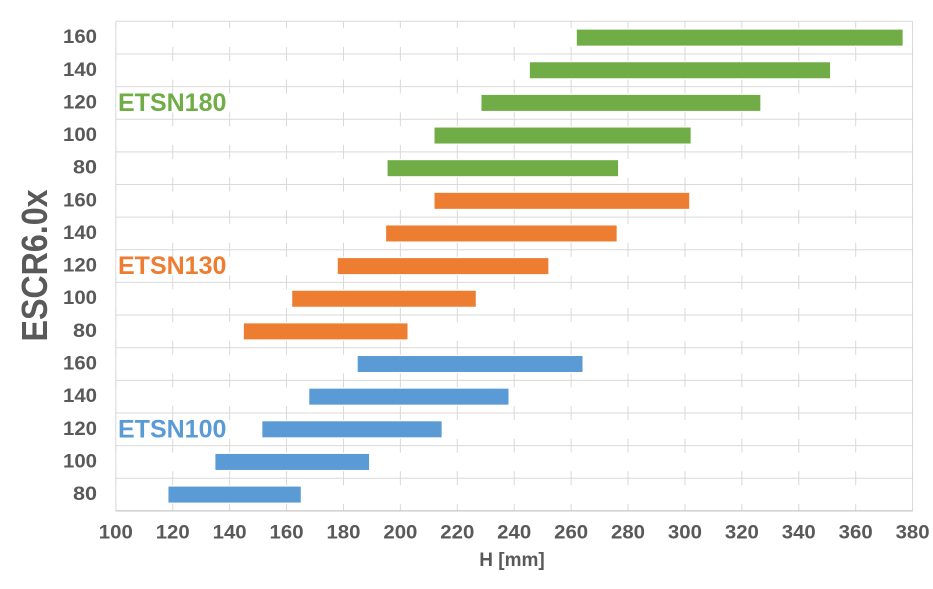  What do you see at coordinates (172, 266) in the screenshot?
I see `svg-text: ETSN130` at bounding box center [172, 266].